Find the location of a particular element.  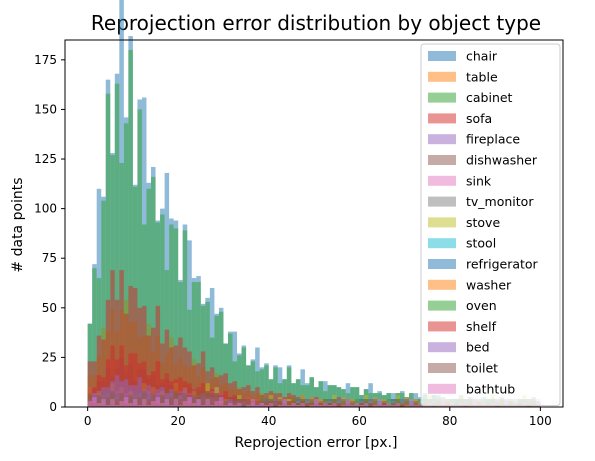

legend-label: stove is located at coordinates (483, 222).